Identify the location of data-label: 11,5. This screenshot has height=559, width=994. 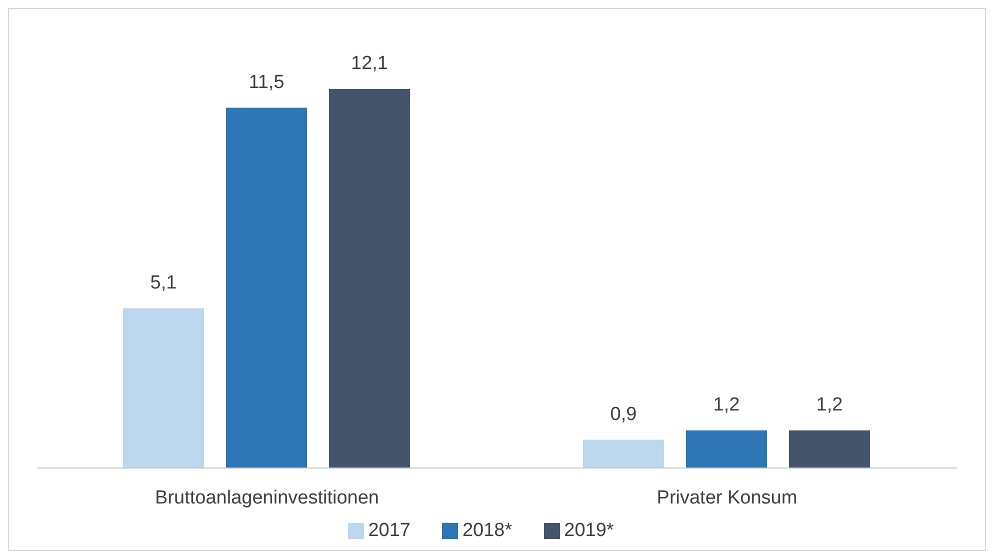
(266, 82).